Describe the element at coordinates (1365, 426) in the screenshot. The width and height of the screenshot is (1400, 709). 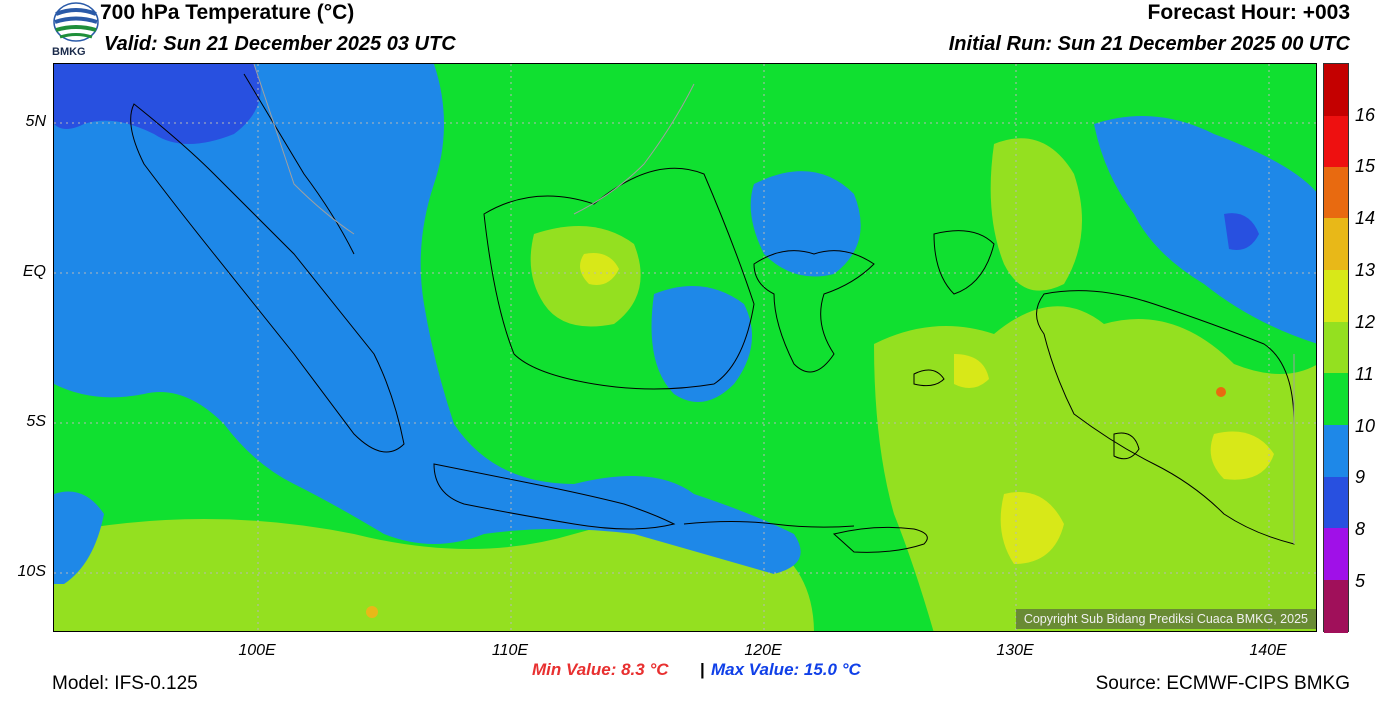
I see `colorbar-label-10: 10` at that location.